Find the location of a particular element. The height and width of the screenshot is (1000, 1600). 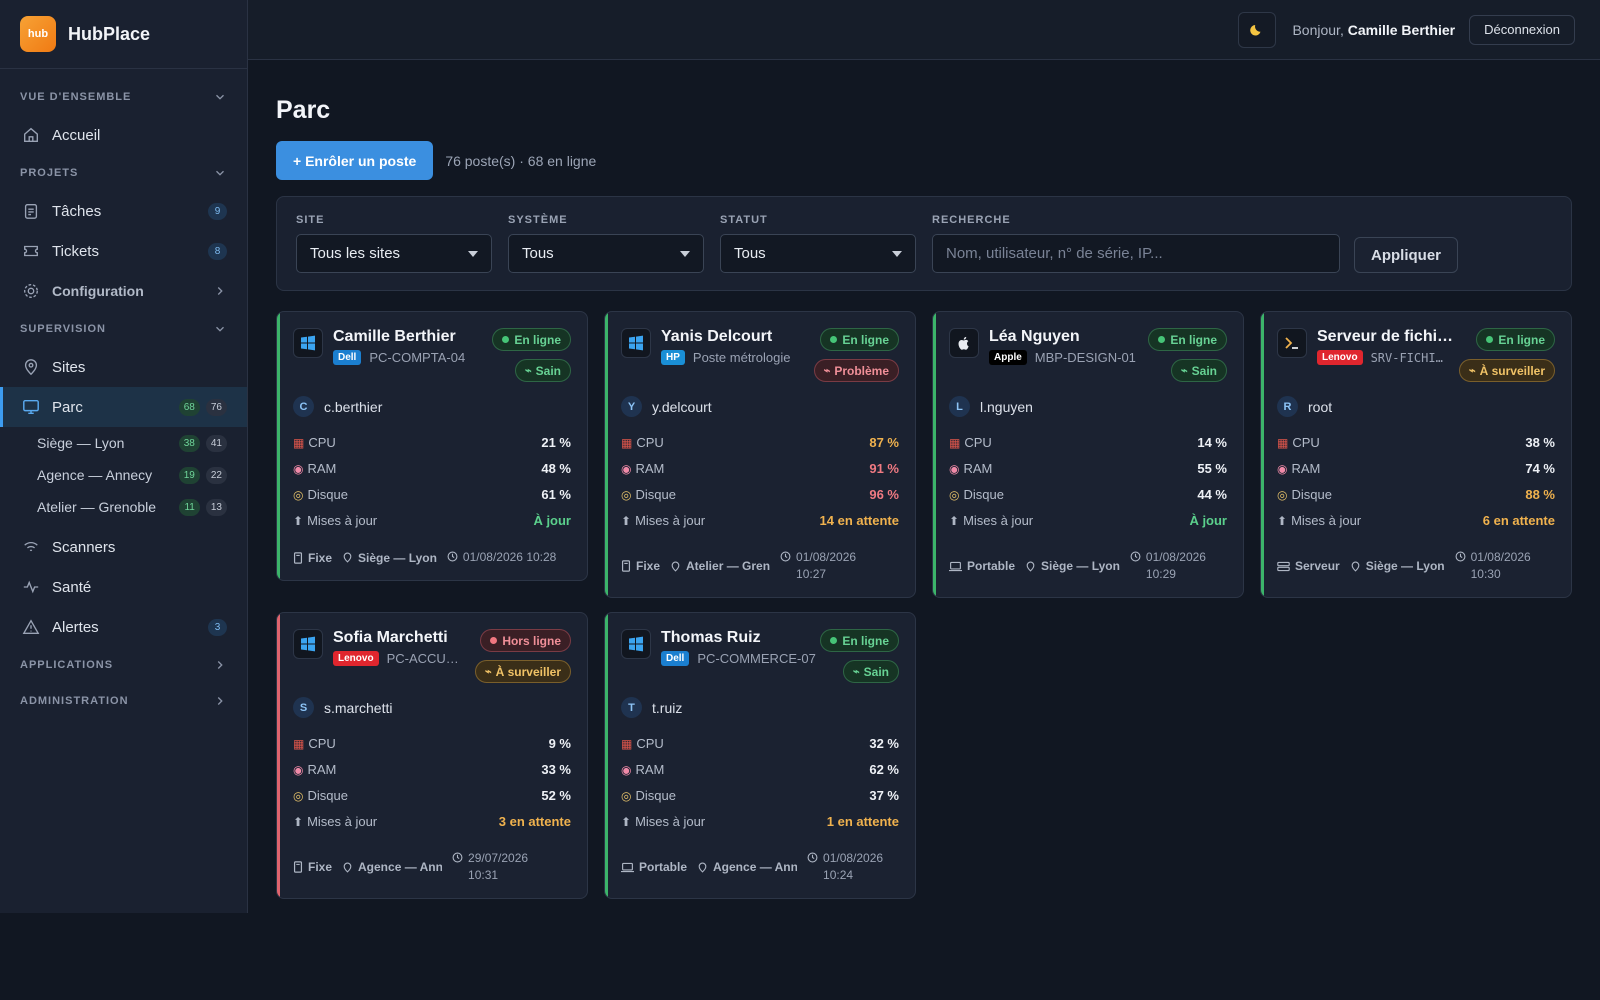

ticket-icon is located at coordinates (31, 251).